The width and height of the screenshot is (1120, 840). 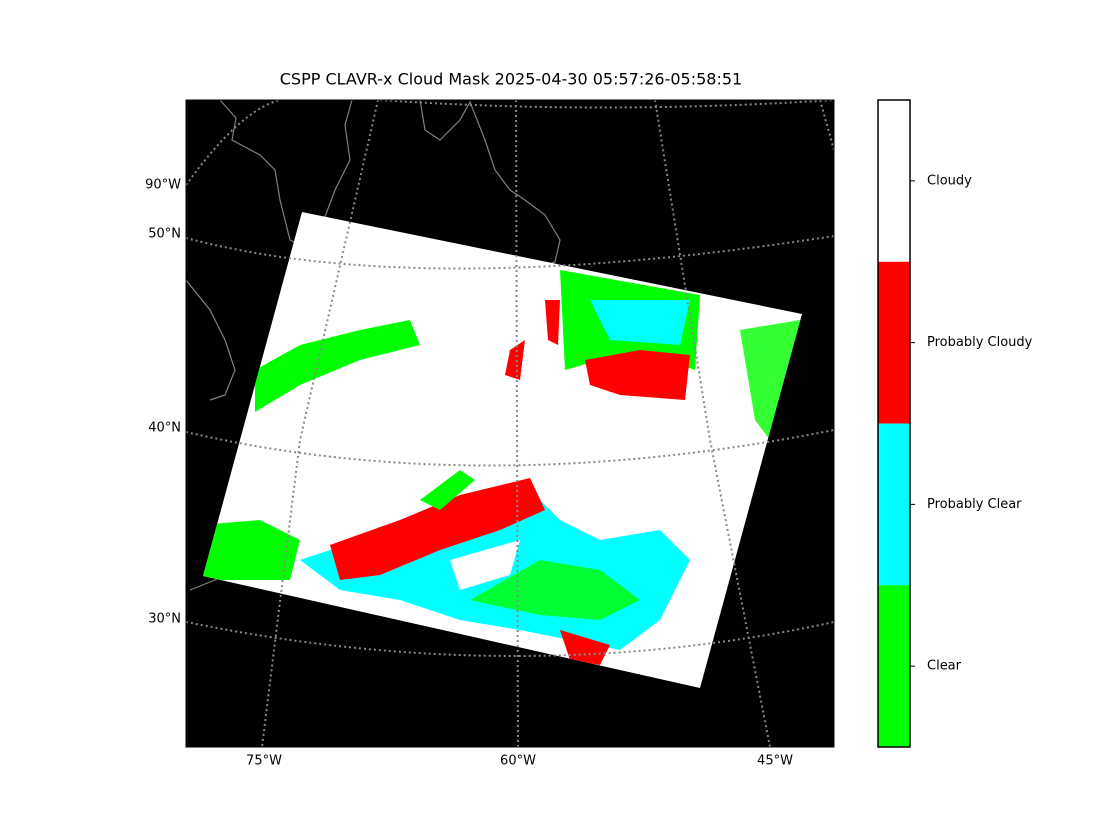 What do you see at coordinates (775, 761) in the screenshot?
I see `lon-label: 45°W` at bounding box center [775, 761].